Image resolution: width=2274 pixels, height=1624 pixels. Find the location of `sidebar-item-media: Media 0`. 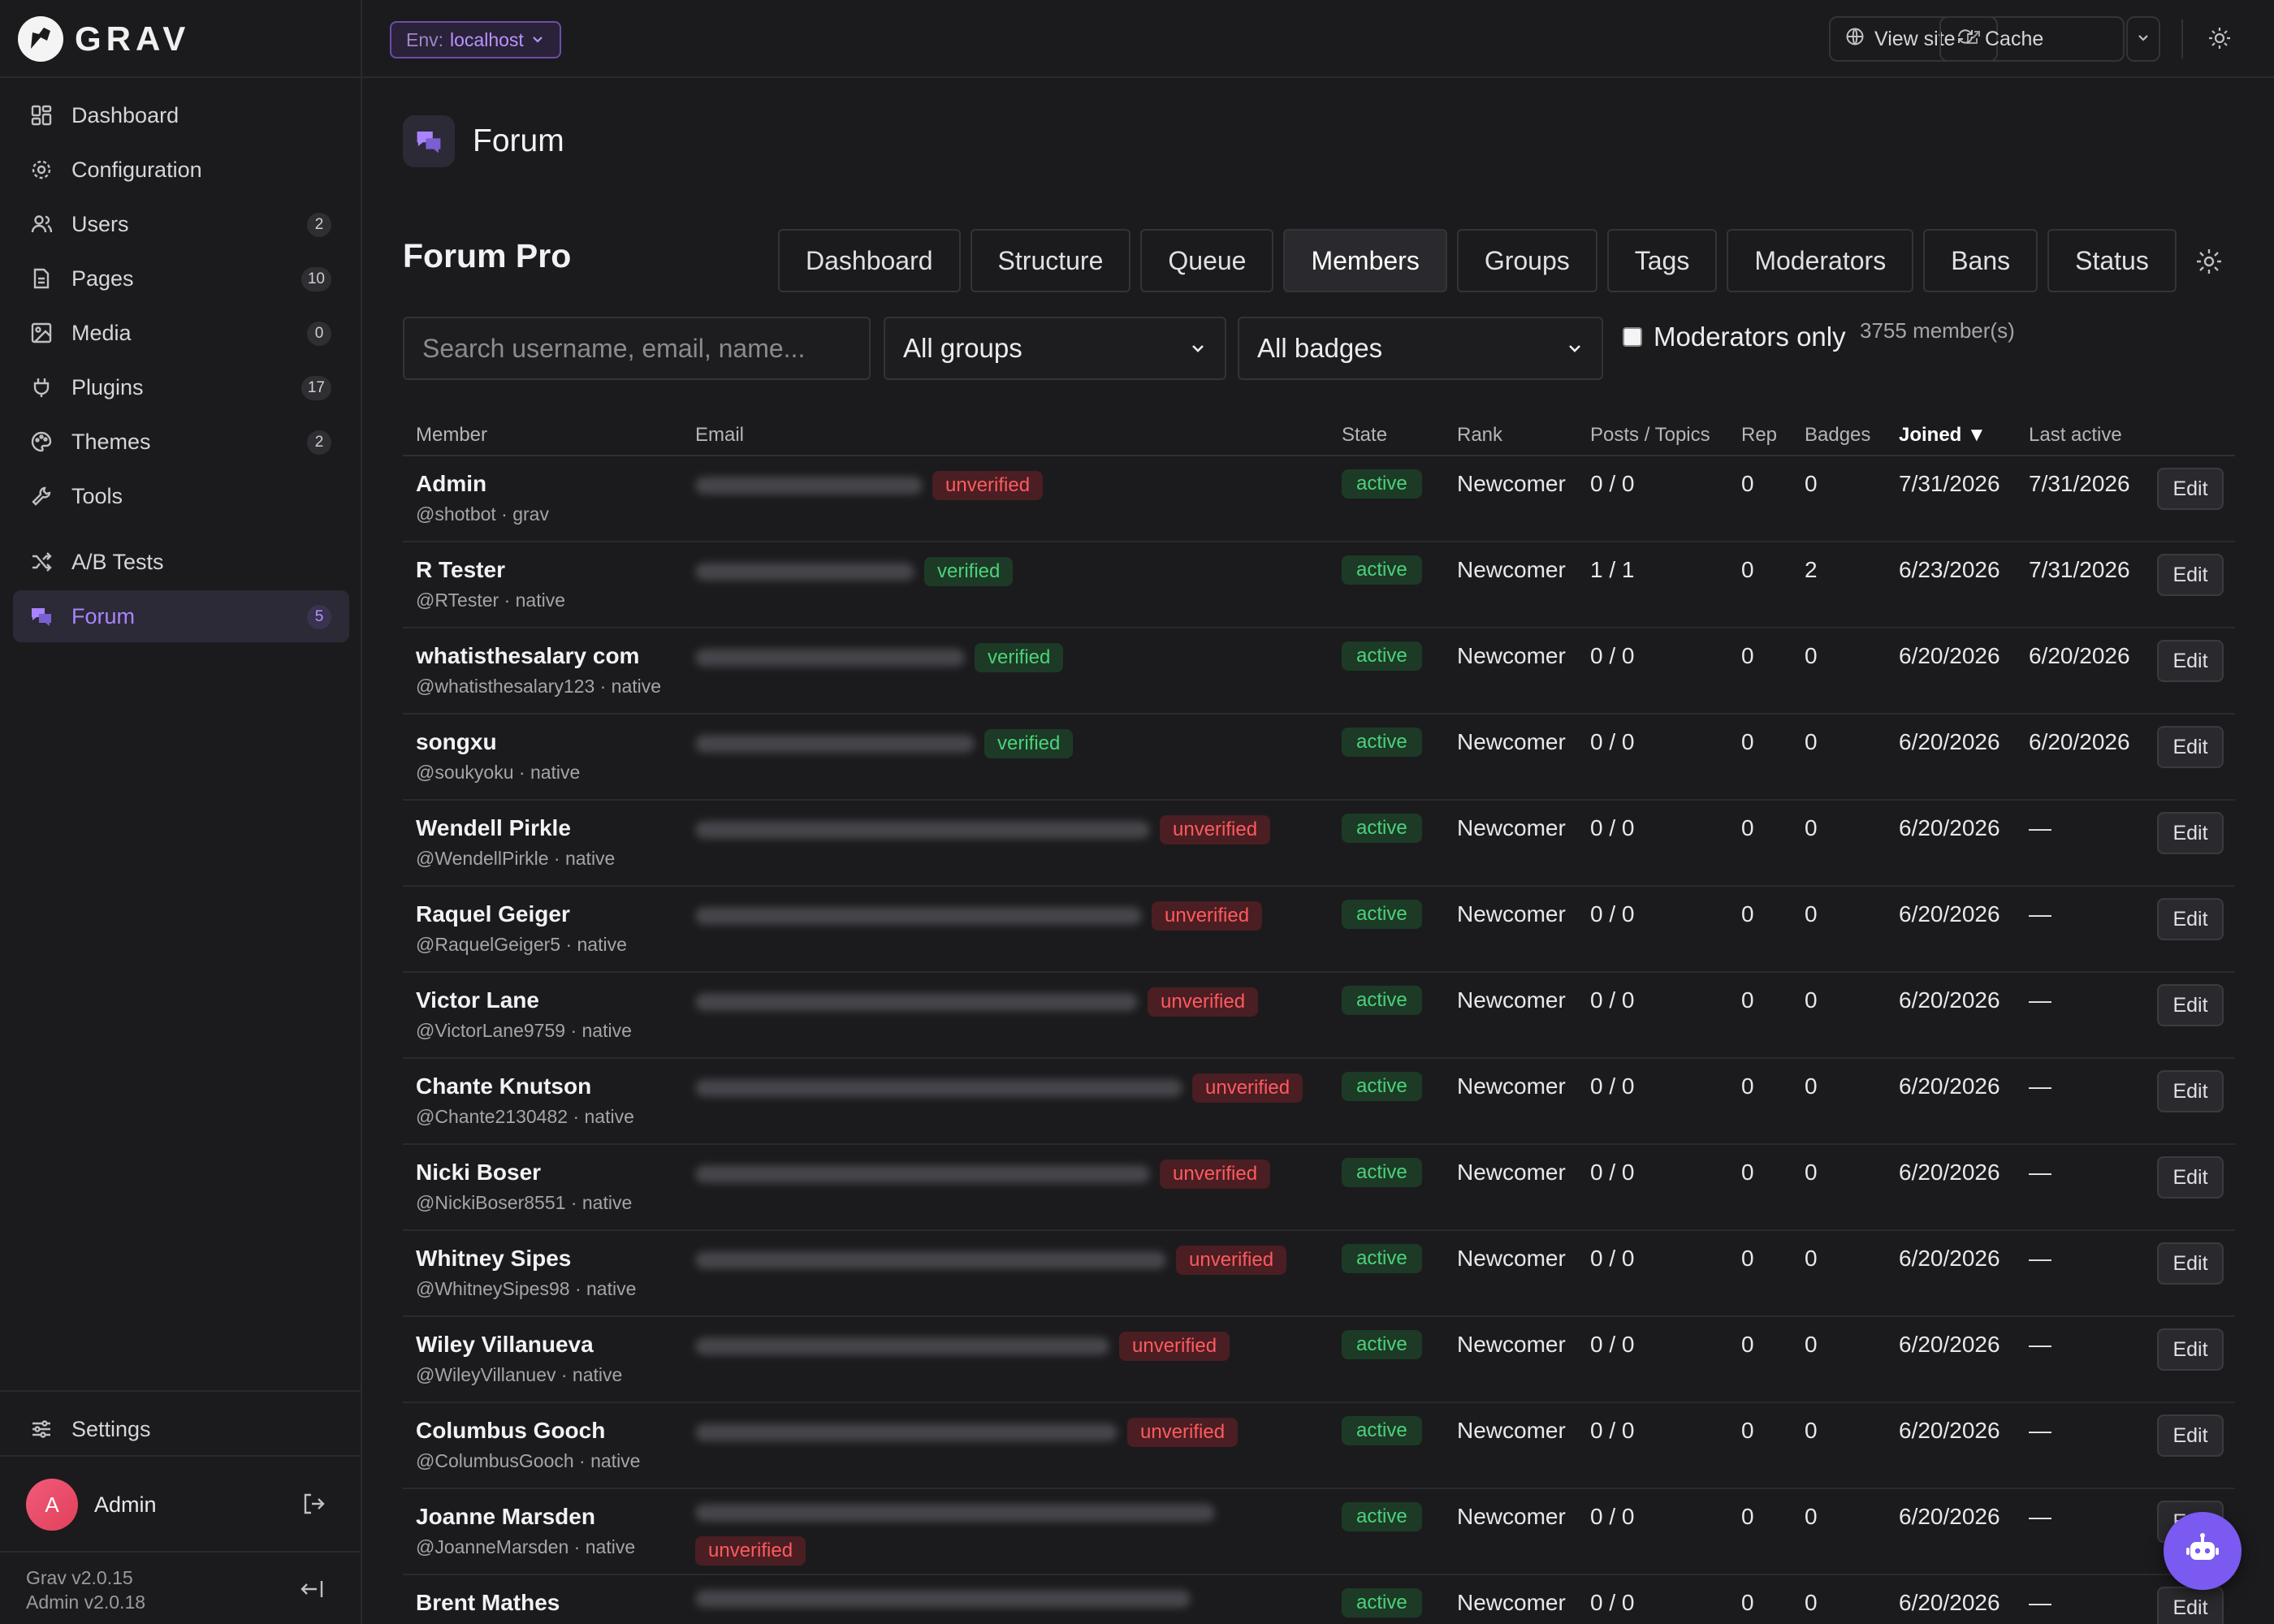

sidebar-item-media: Media 0 is located at coordinates (181, 333).